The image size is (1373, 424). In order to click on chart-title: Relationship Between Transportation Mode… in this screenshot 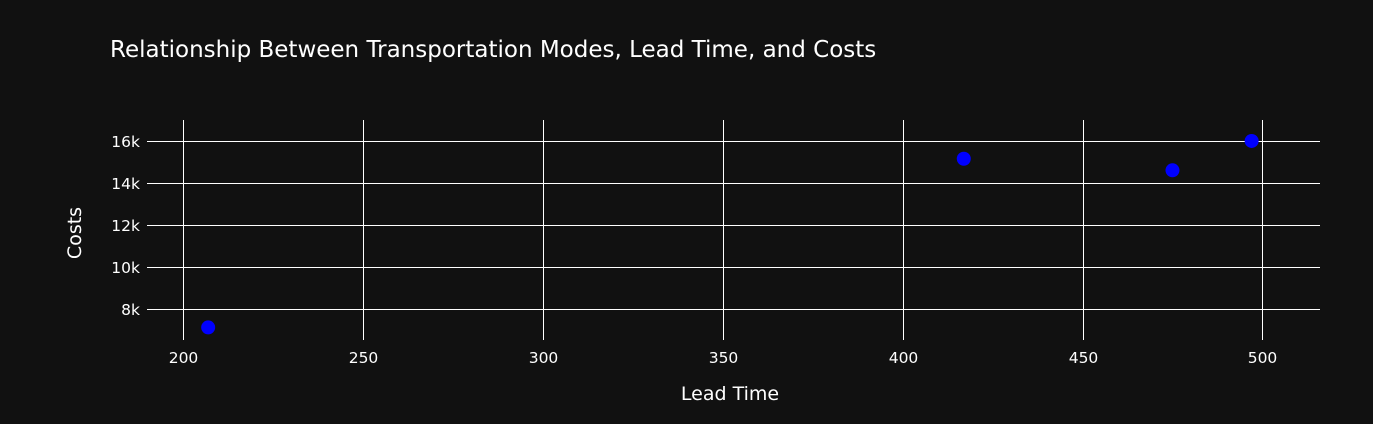, I will do `click(493, 50)`.